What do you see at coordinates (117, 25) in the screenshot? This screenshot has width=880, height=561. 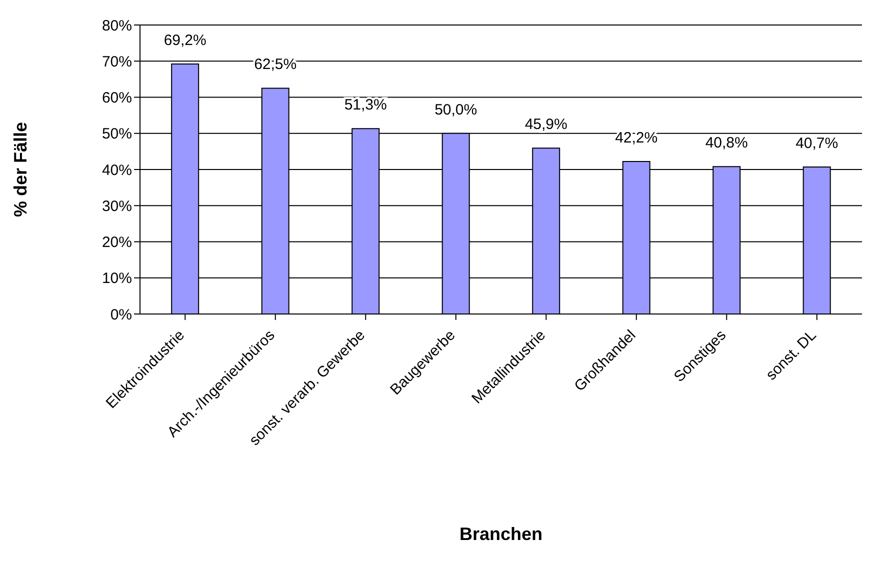 I see `y-tick-label: 80%` at bounding box center [117, 25].